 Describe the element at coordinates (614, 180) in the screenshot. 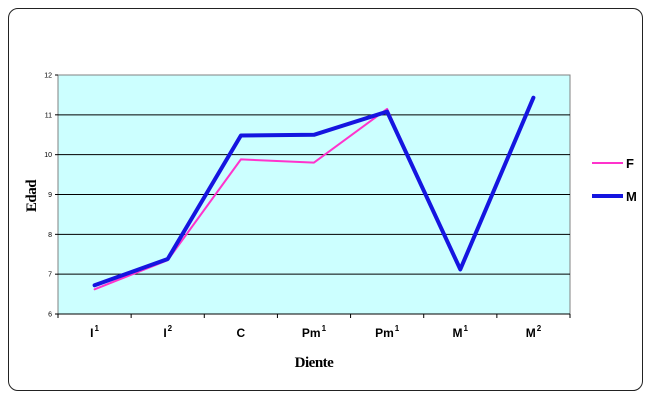

I see `legend: FM` at that location.